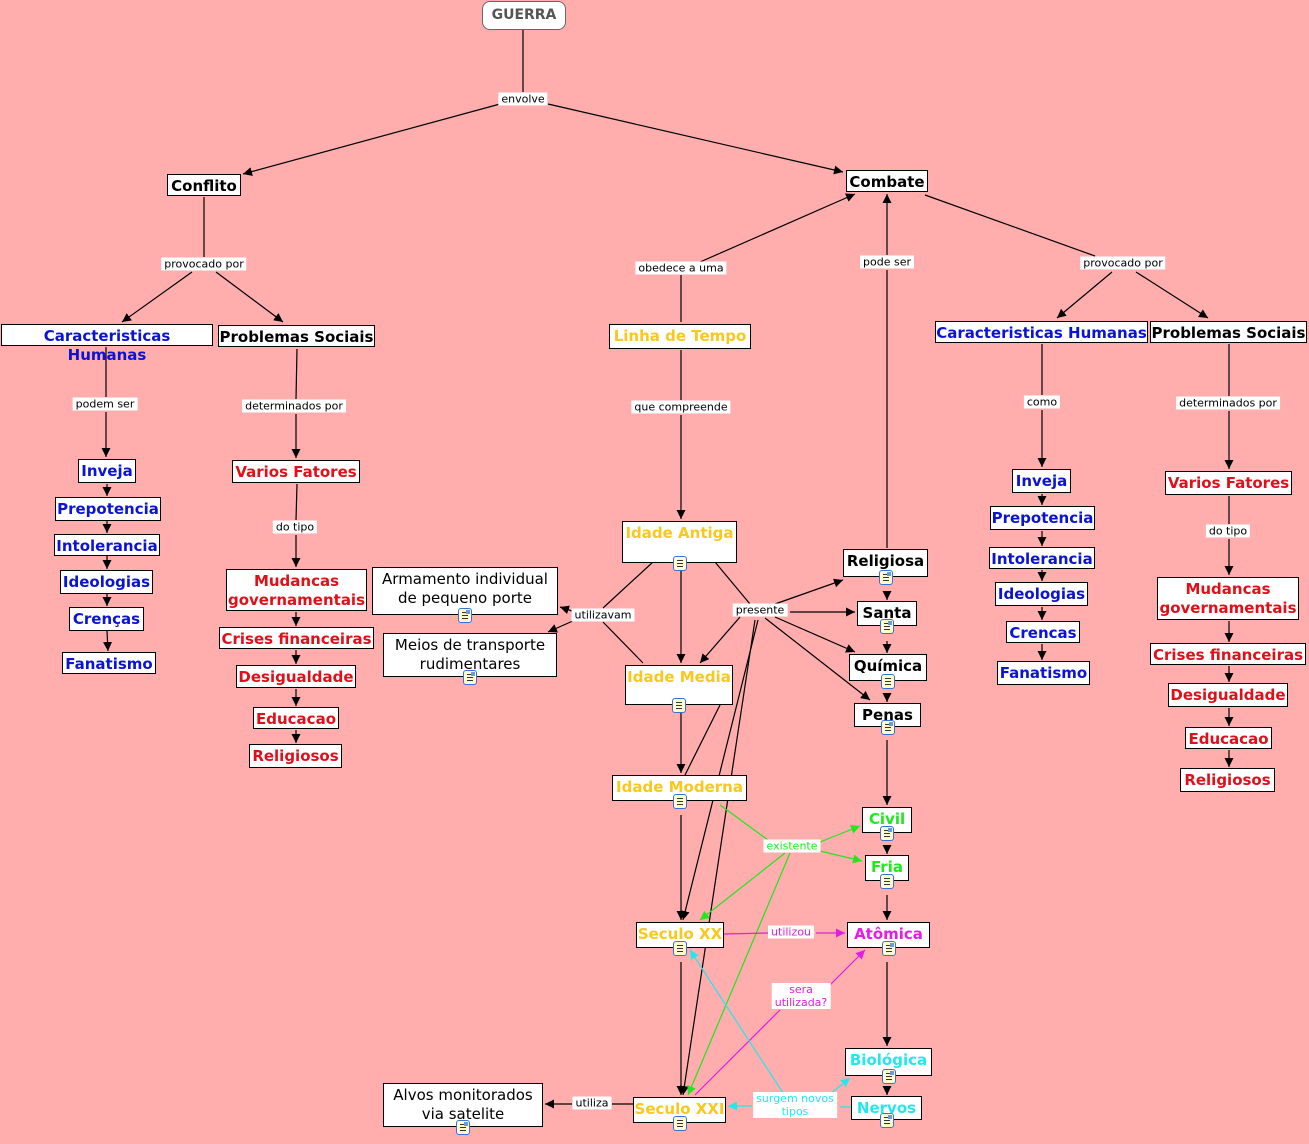 This screenshot has width=1309, height=1144. I want to click on link-label-det1: determinados por, so click(294, 406).